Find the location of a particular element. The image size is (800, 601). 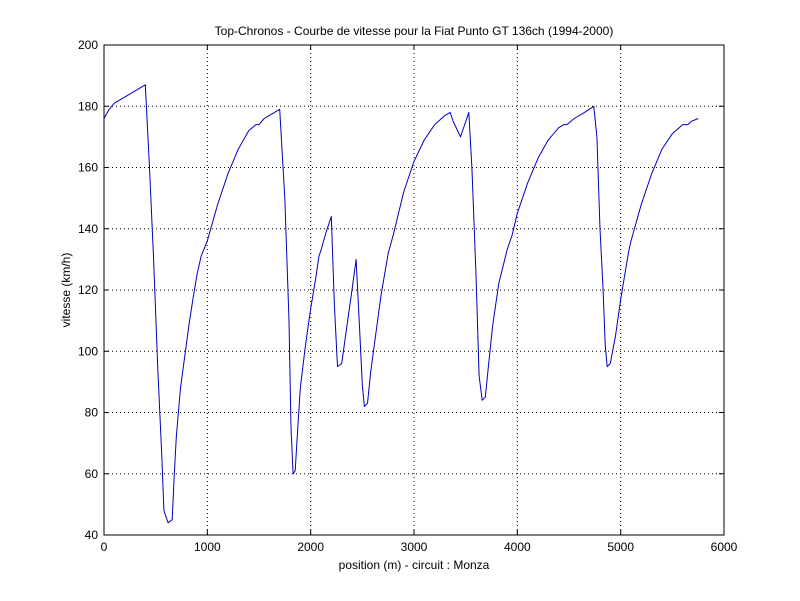

y-axis-title: vitesse (km/h) is located at coordinates (66, 290).